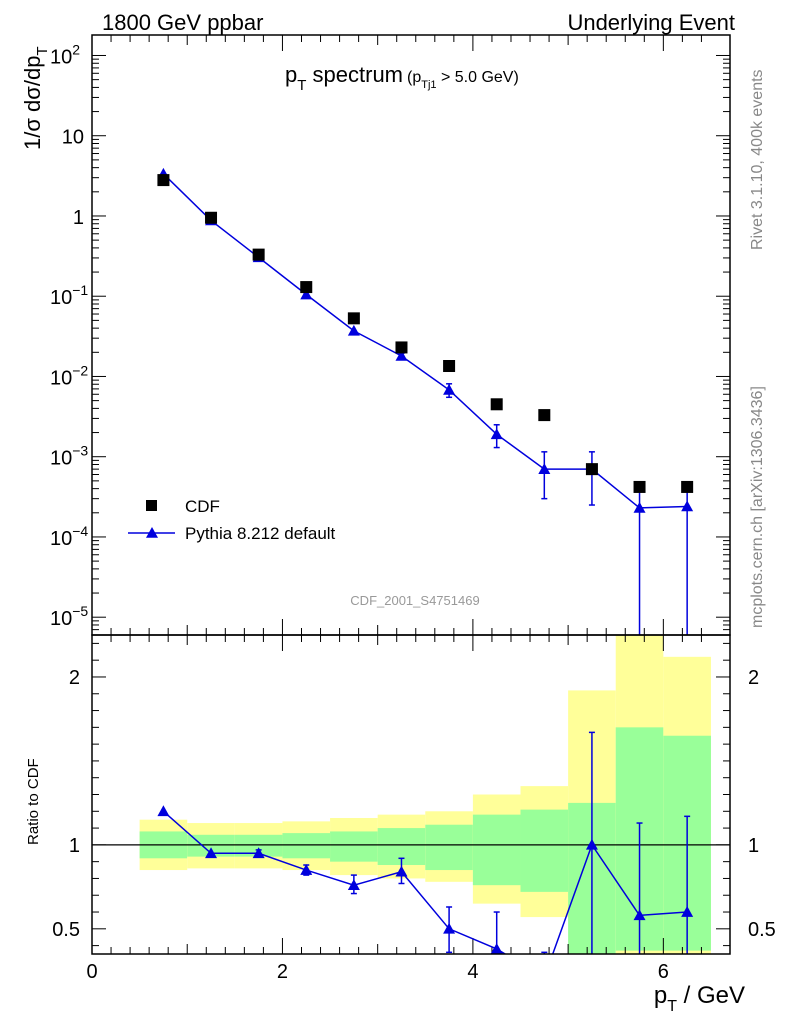  What do you see at coordinates (69, 295) in the screenshot?
I see `top-y-tick-label: 10⁻¹` at bounding box center [69, 295].